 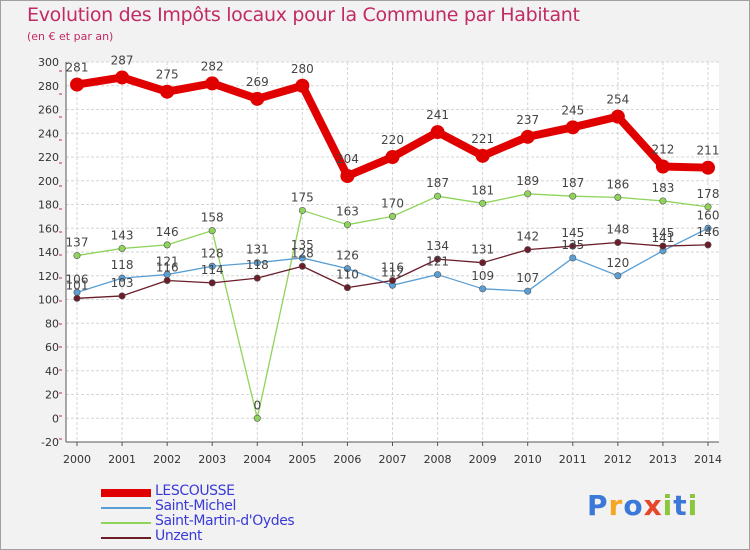 What do you see at coordinates (572, 110) in the screenshot?
I see `data-label: 245` at bounding box center [572, 110].